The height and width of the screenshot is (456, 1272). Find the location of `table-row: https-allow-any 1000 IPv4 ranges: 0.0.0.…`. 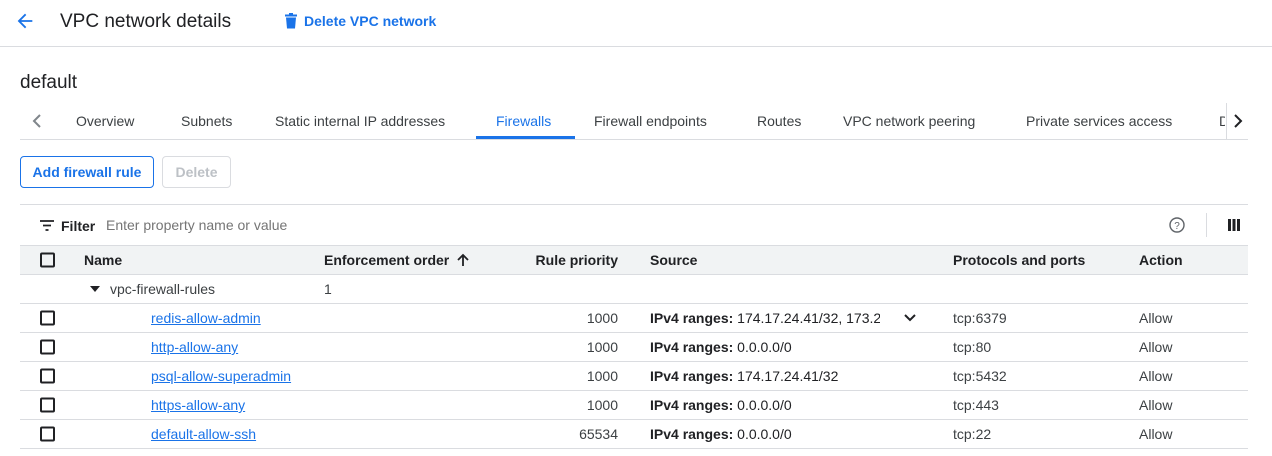

table-row: https-allow-any 1000 IPv4 ranges: 0.0.0.… is located at coordinates (634, 405).